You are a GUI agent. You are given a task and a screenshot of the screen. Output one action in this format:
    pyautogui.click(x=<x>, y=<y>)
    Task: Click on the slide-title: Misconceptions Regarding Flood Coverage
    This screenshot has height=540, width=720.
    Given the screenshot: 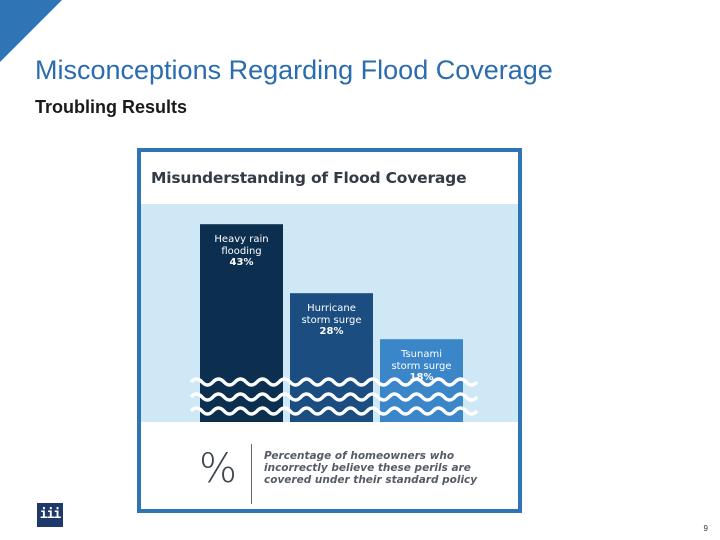 What is the action you would take?
    pyautogui.click(x=294, y=70)
    